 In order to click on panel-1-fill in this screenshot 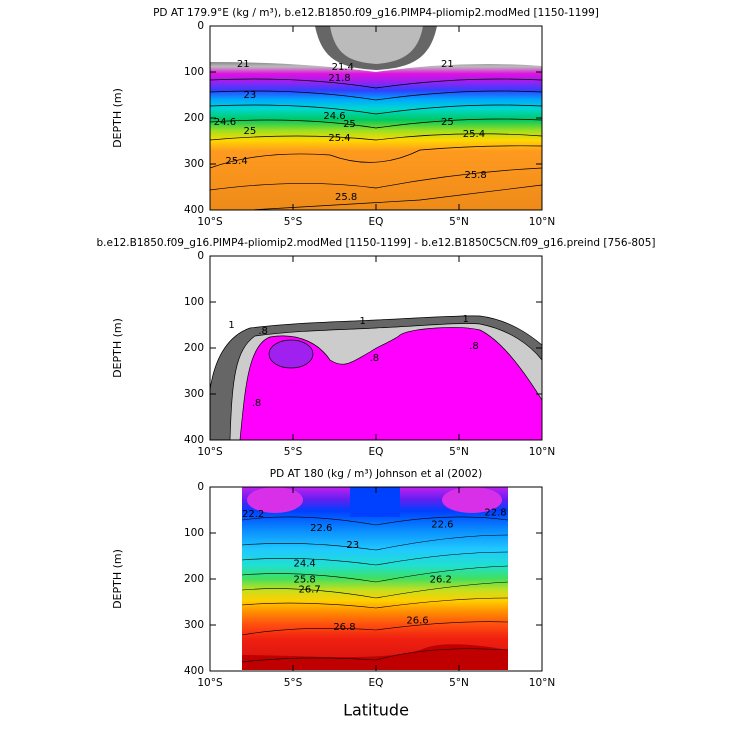, I will do `click(376, 118)`.